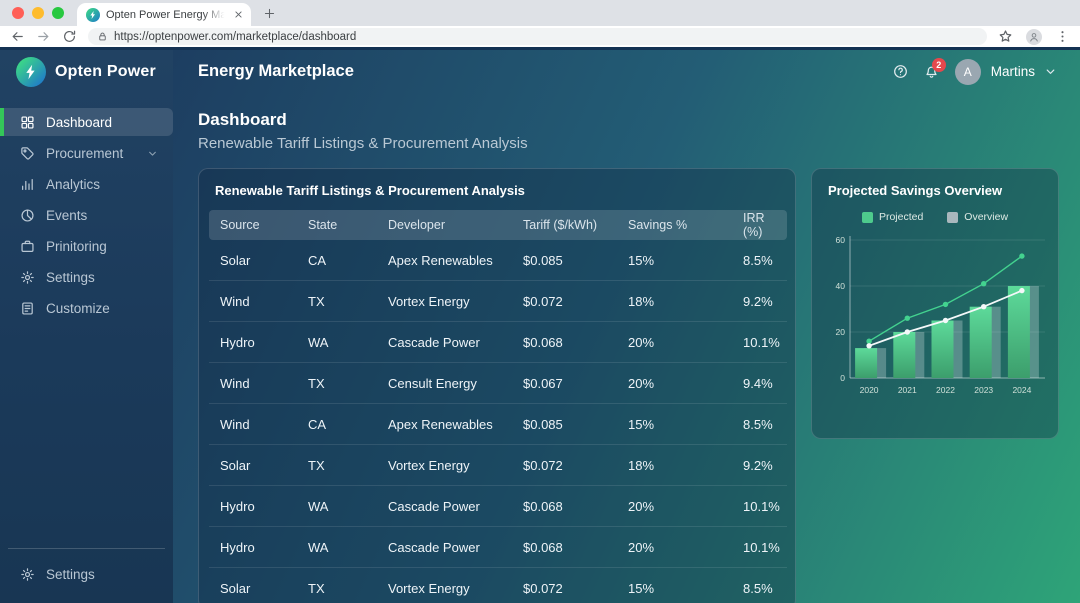 This screenshot has width=1080, height=603. Describe the element at coordinates (759, 301) in the screenshot. I see `cell: 9.2%` at that location.